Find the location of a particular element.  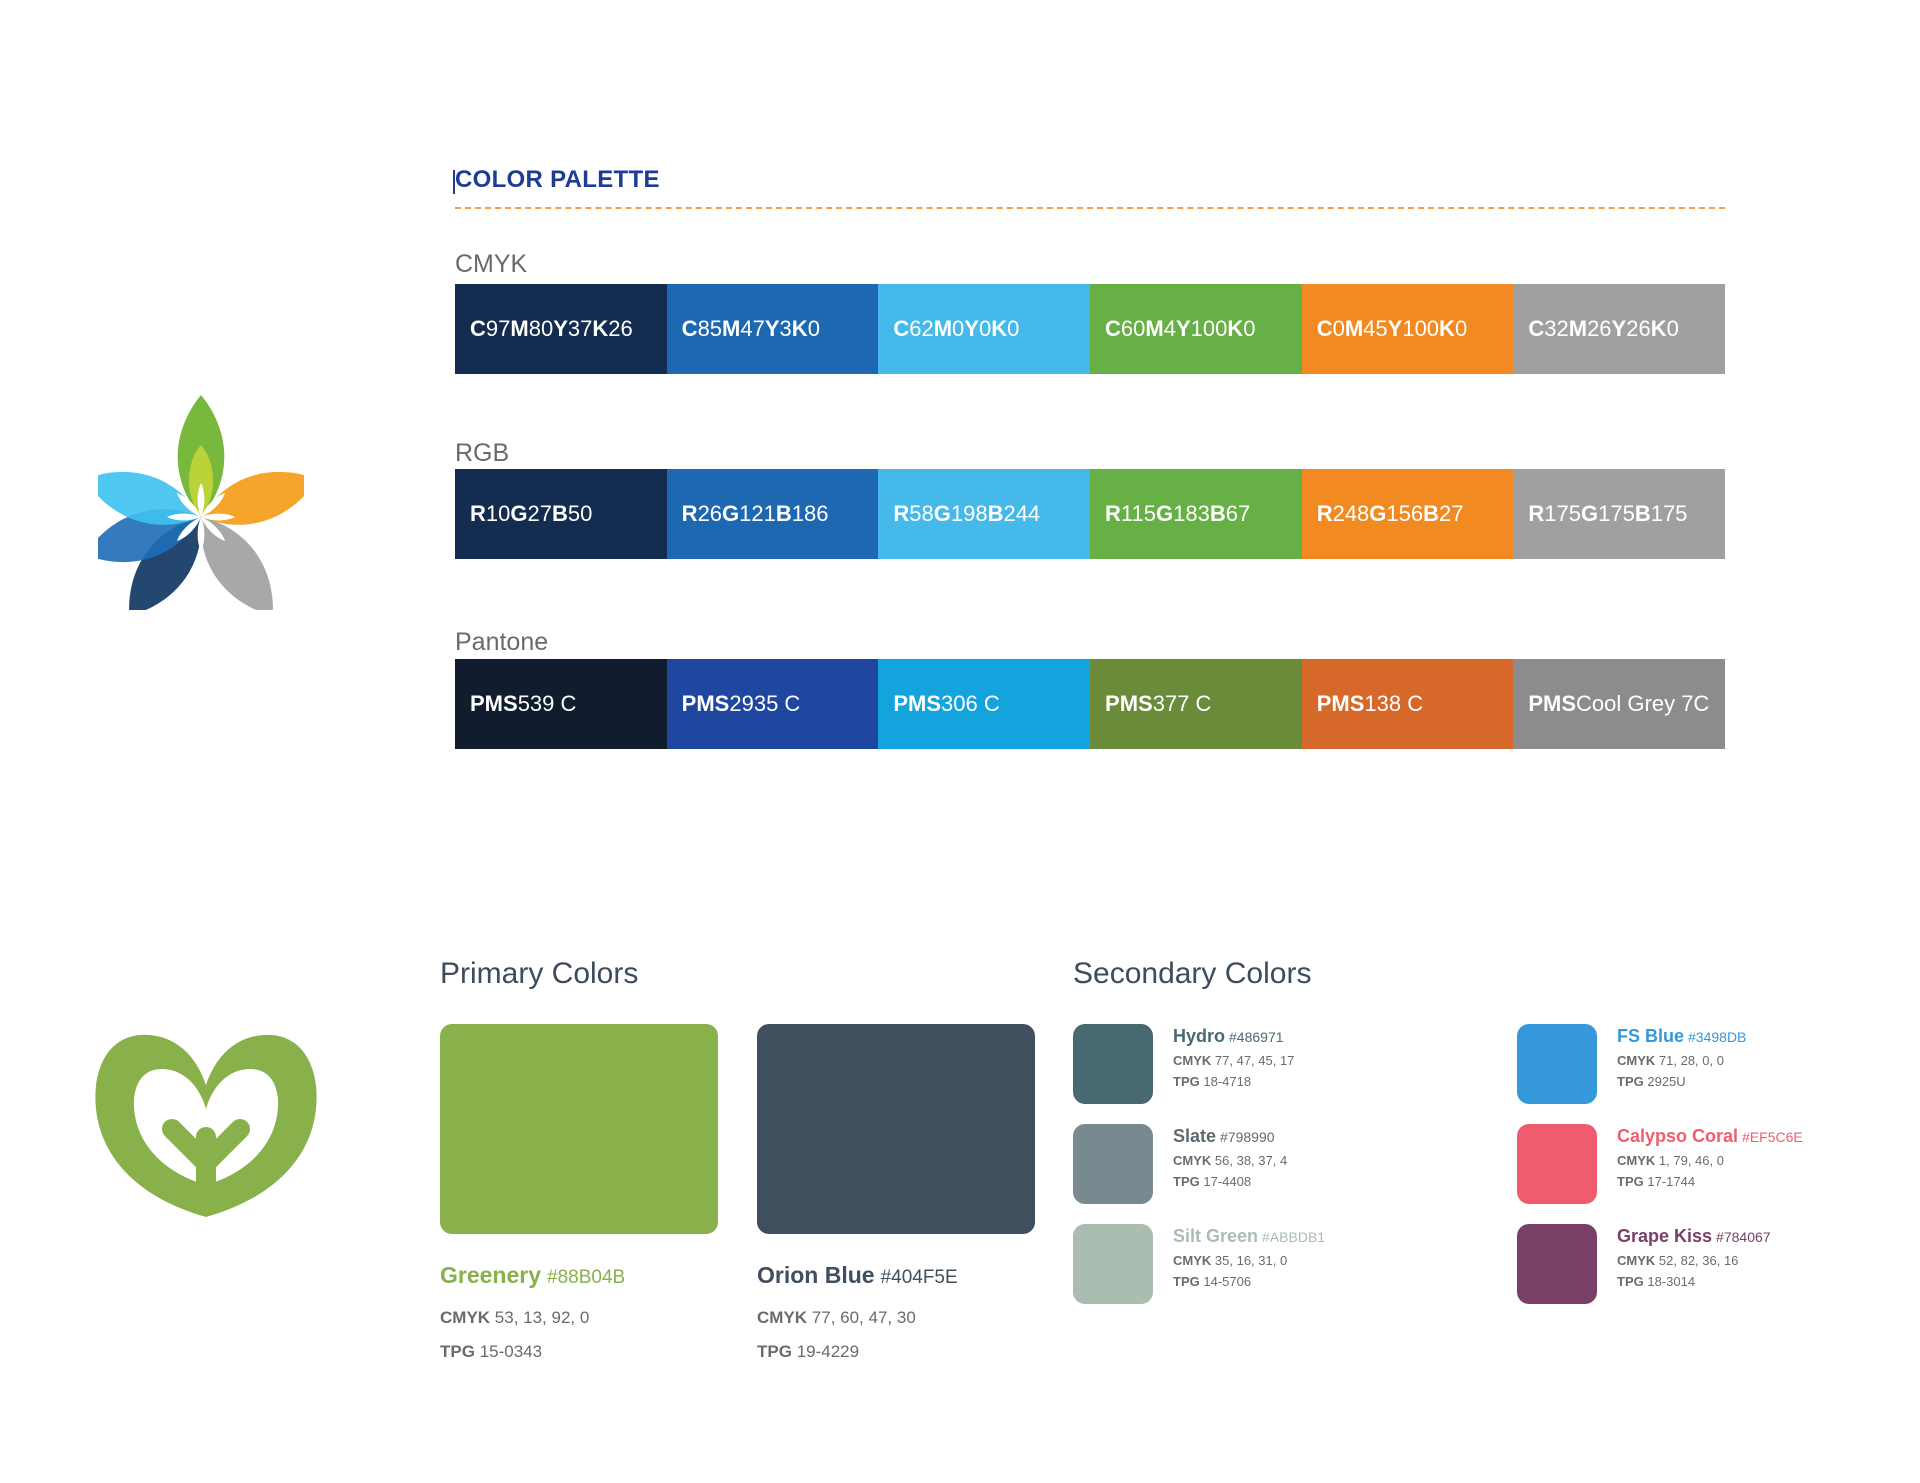

color-name: Orion Blue is located at coordinates (816, 1275).